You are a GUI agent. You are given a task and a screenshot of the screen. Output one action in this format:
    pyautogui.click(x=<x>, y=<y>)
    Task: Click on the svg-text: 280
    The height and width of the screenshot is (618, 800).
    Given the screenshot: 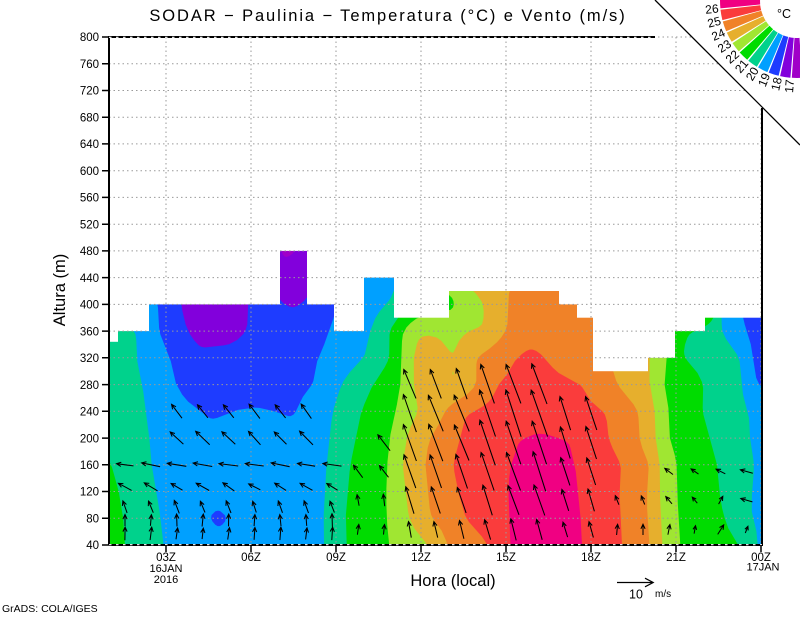 What is the action you would take?
    pyautogui.click(x=89, y=386)
    